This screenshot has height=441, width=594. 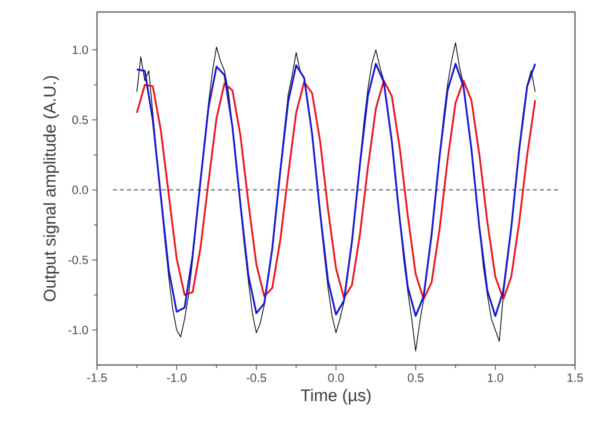 What do you see at coordinates (336, 378) in the screenshot?
I see `x-tick-label: 0.0` at bounding box center [336, 378].